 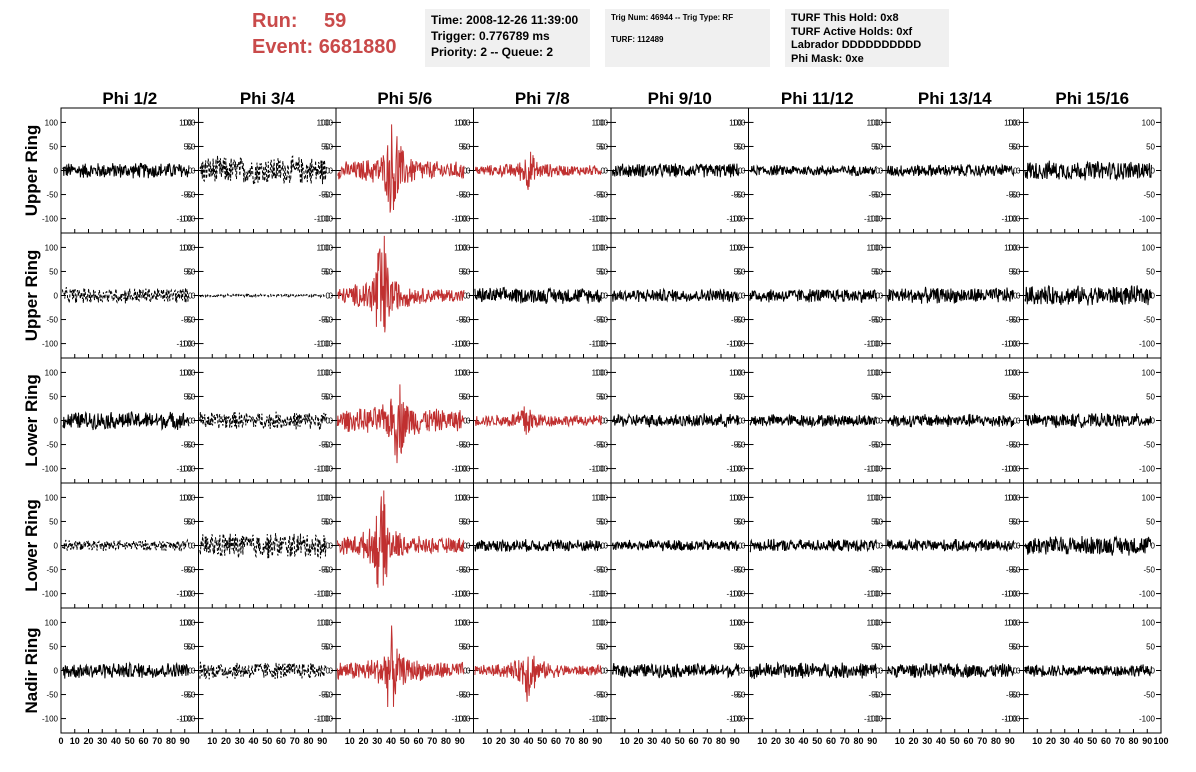 What do you see at coordinates (275, 21) in the screenshot?
I see `run-label: Run:` at bounding box center [275, 21].